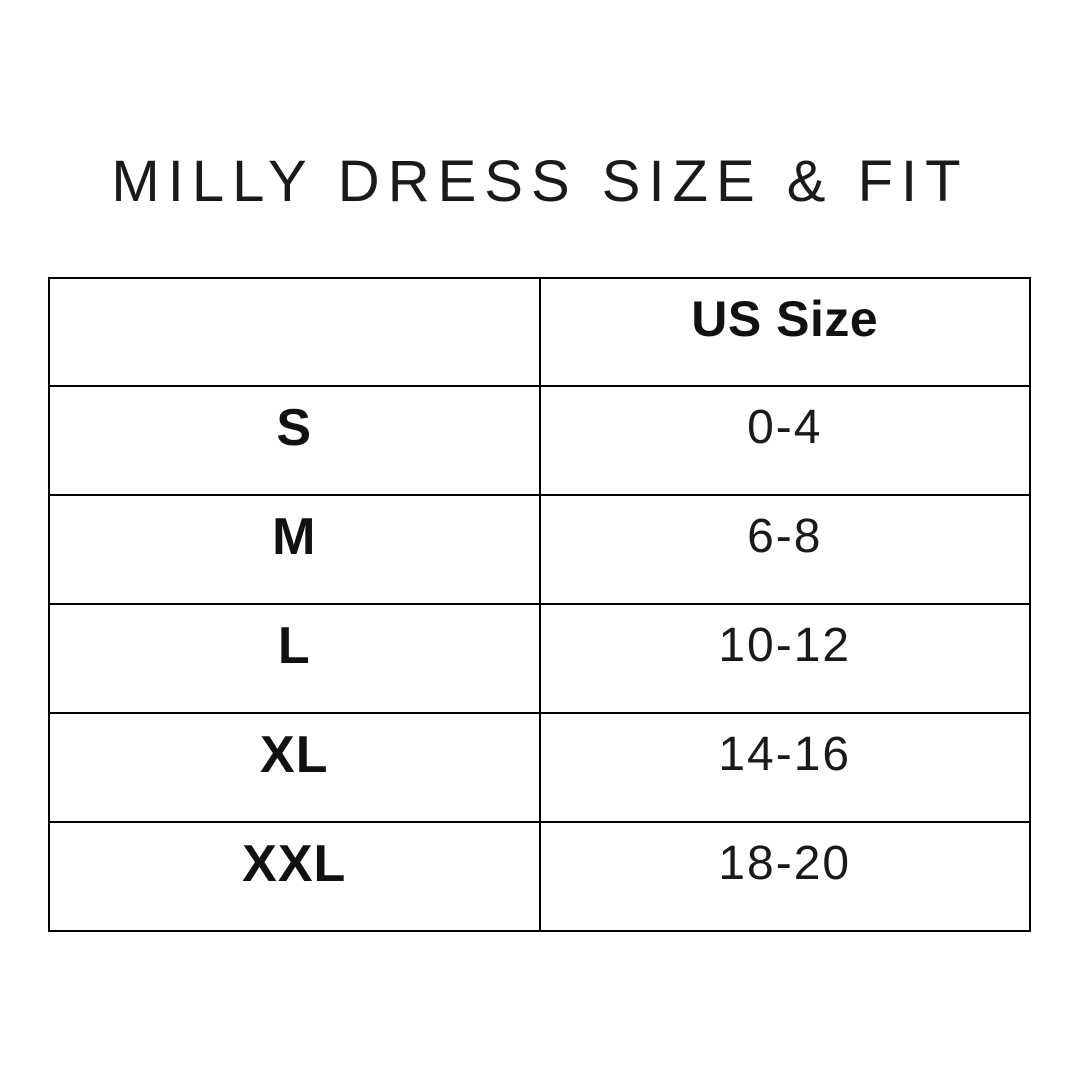 The image size is (1080, 1080). I want to click on us-size-value-cell: 6-8, so click(784, 549).